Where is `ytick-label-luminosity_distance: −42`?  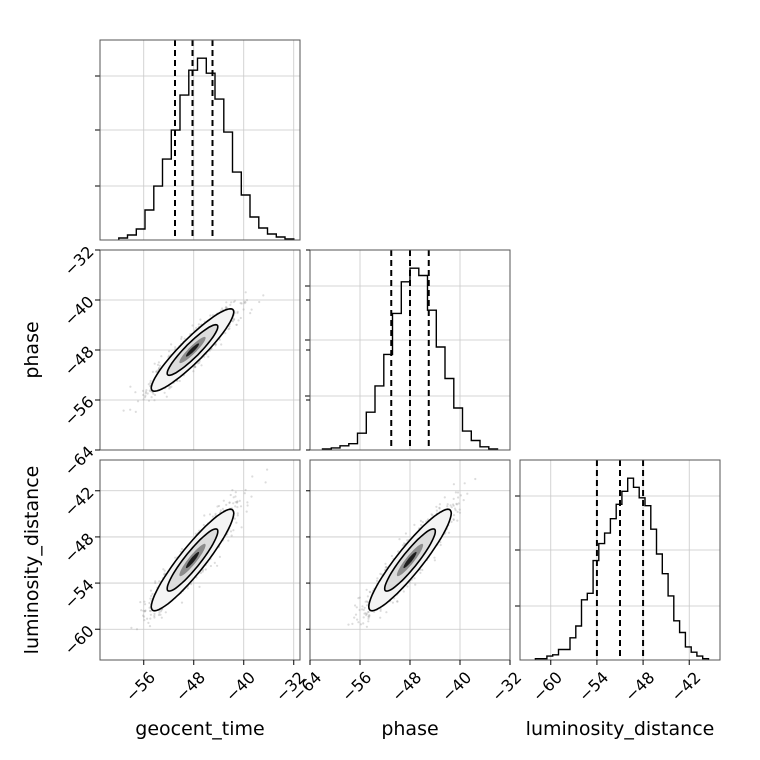
ytick-label-luminosity_distance: −42 is located at coordinates (78, 501).